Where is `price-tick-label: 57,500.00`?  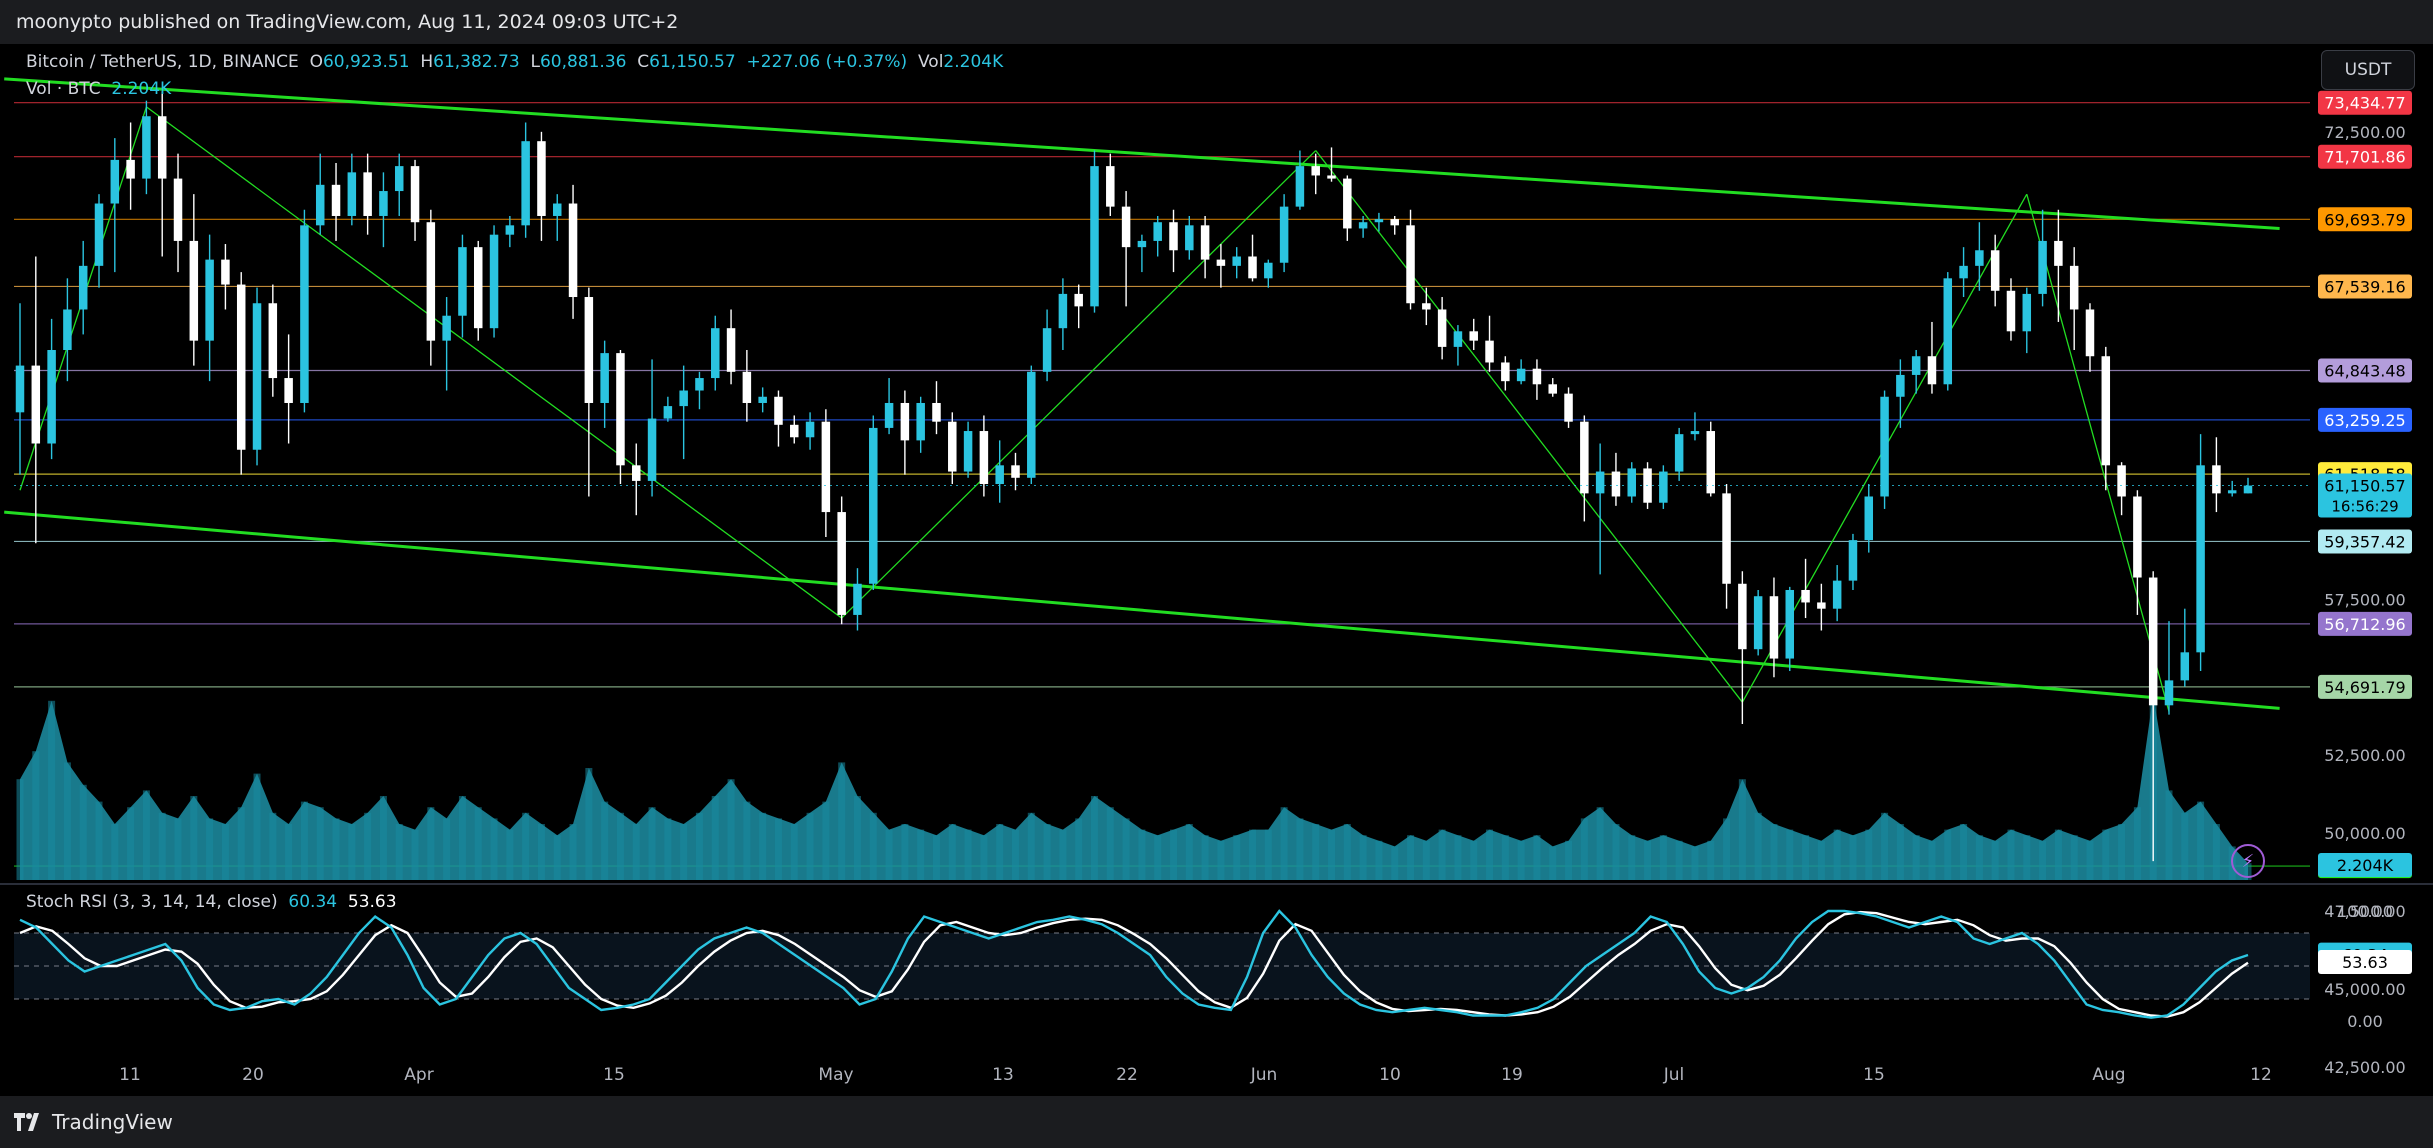 price-tick-label: 57,500.00 is located at coordinates (2364, 599).